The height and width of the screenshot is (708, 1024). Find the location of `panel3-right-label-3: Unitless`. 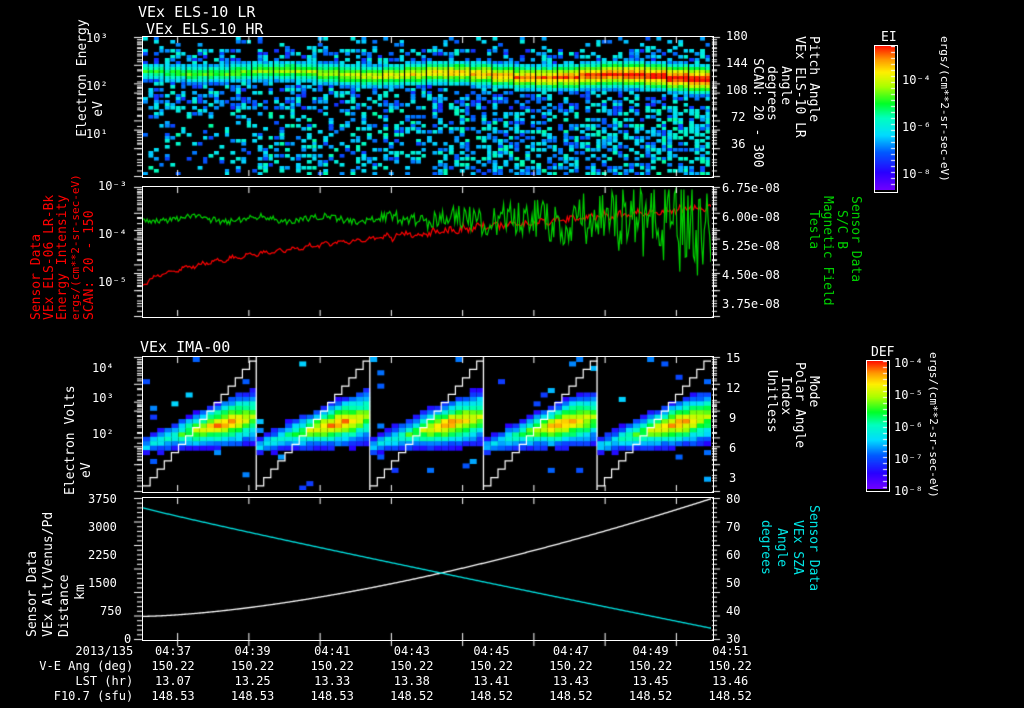

panel3-right-label-3: Unitless is located at coordinates (771, 418).